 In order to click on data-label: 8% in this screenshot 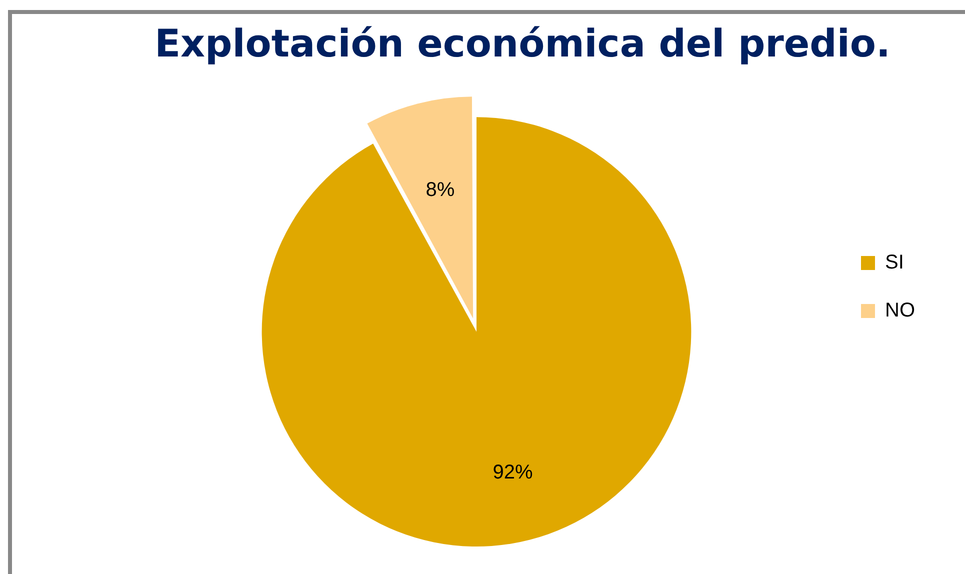, I will do `click(440, 189)`.